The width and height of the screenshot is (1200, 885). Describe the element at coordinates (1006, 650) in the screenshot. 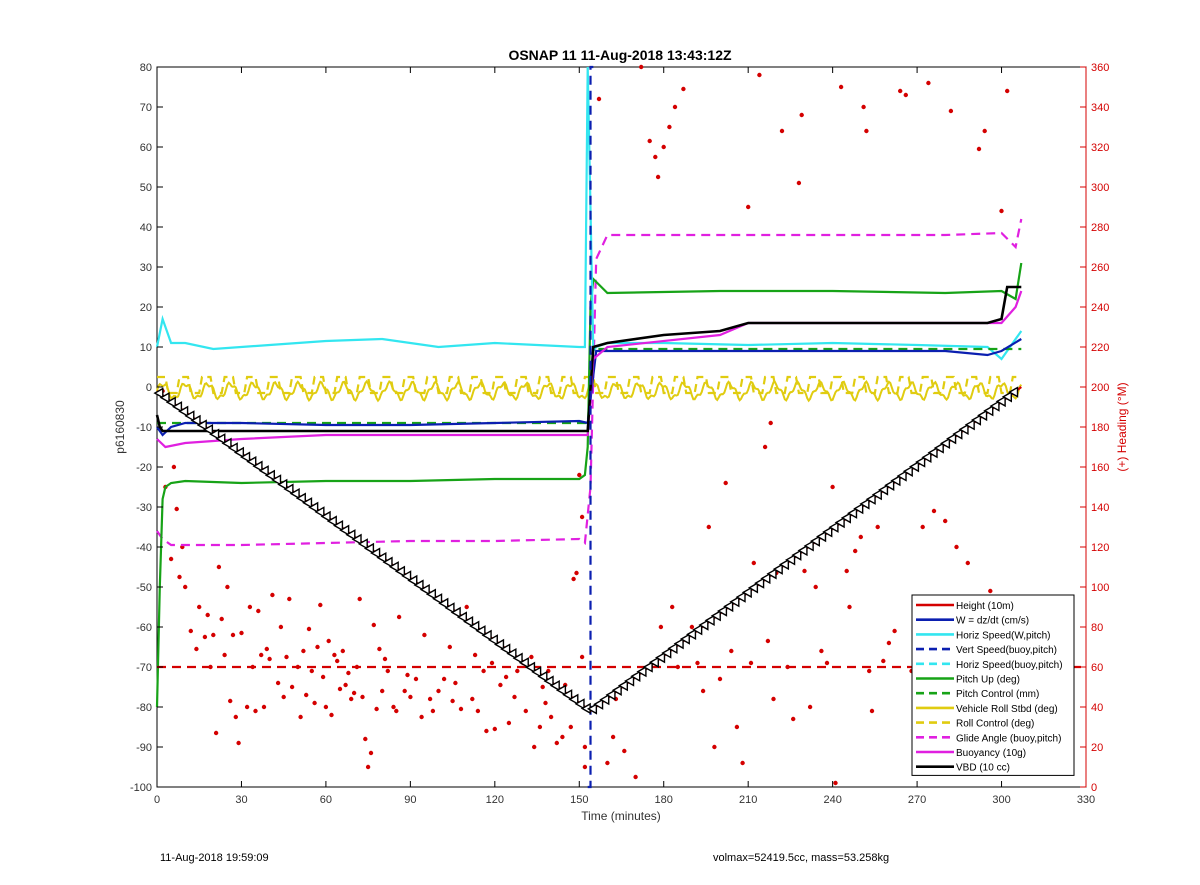

I see `legend-label: Vert Speed(buoy,pitch)` at that location.